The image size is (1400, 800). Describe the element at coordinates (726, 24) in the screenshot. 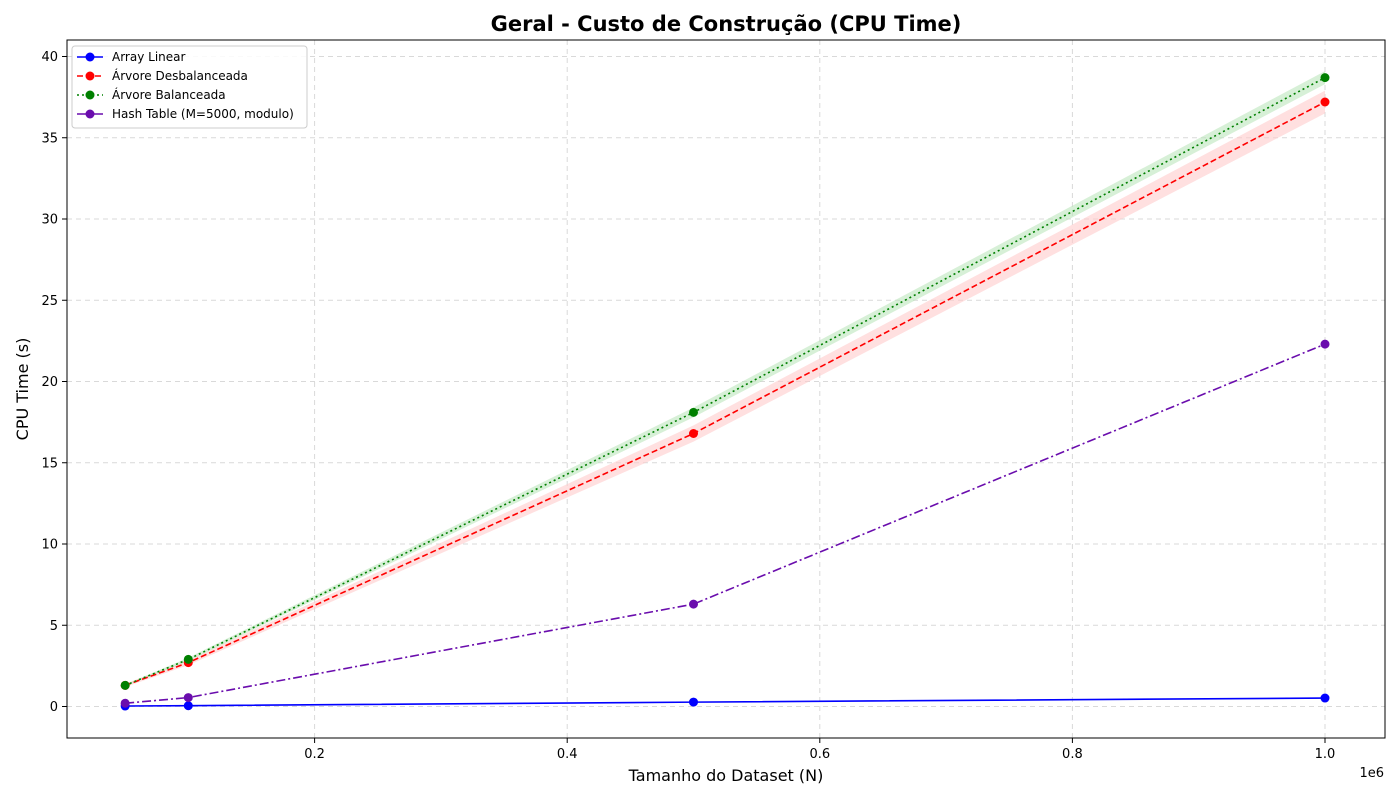

I see `chart-title: Geral - Custo de Construção (CPU Time)` at that location.